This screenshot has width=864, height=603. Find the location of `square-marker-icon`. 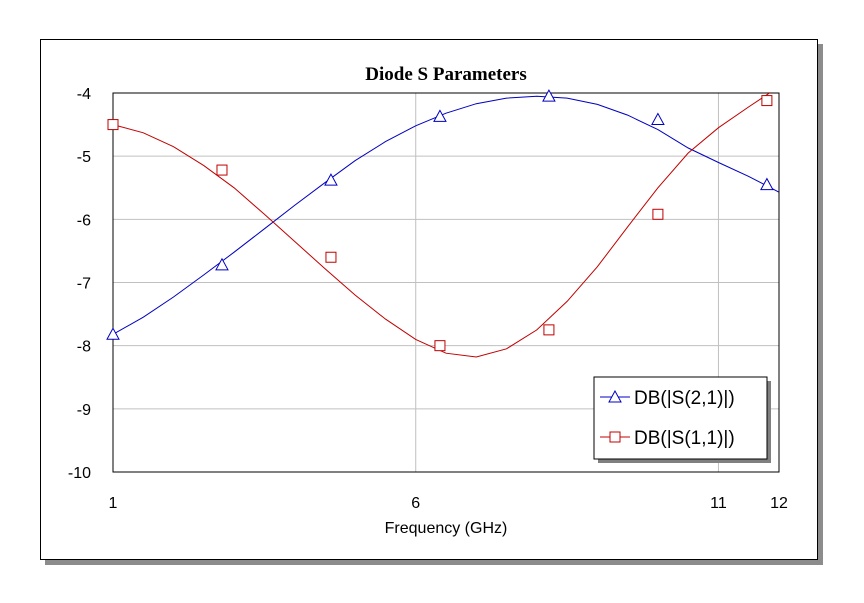

square-marker-icon is located at coordinates (615, 437).